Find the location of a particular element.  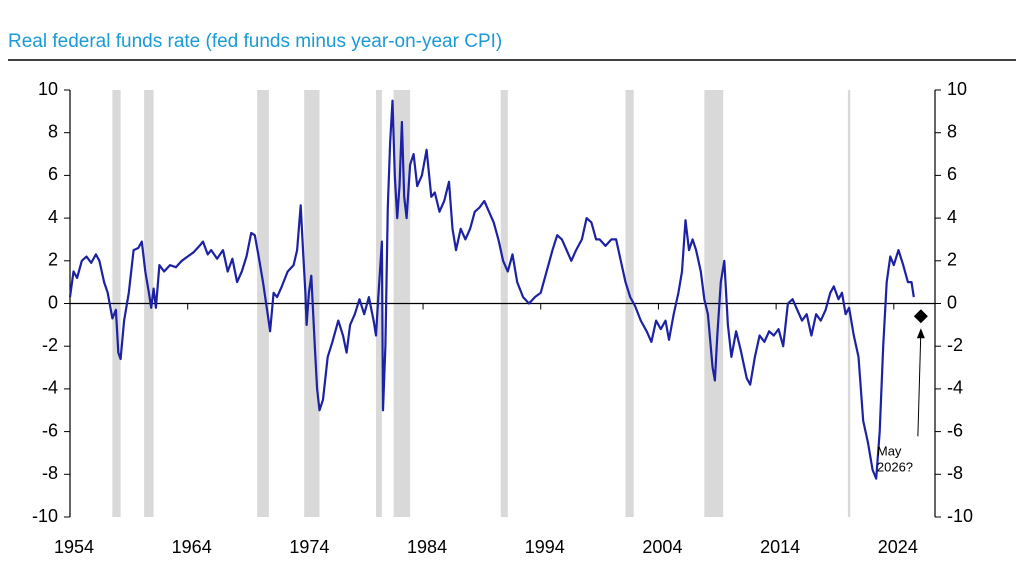

y2-tick-label: -6 is located at coordinates (955, 430).